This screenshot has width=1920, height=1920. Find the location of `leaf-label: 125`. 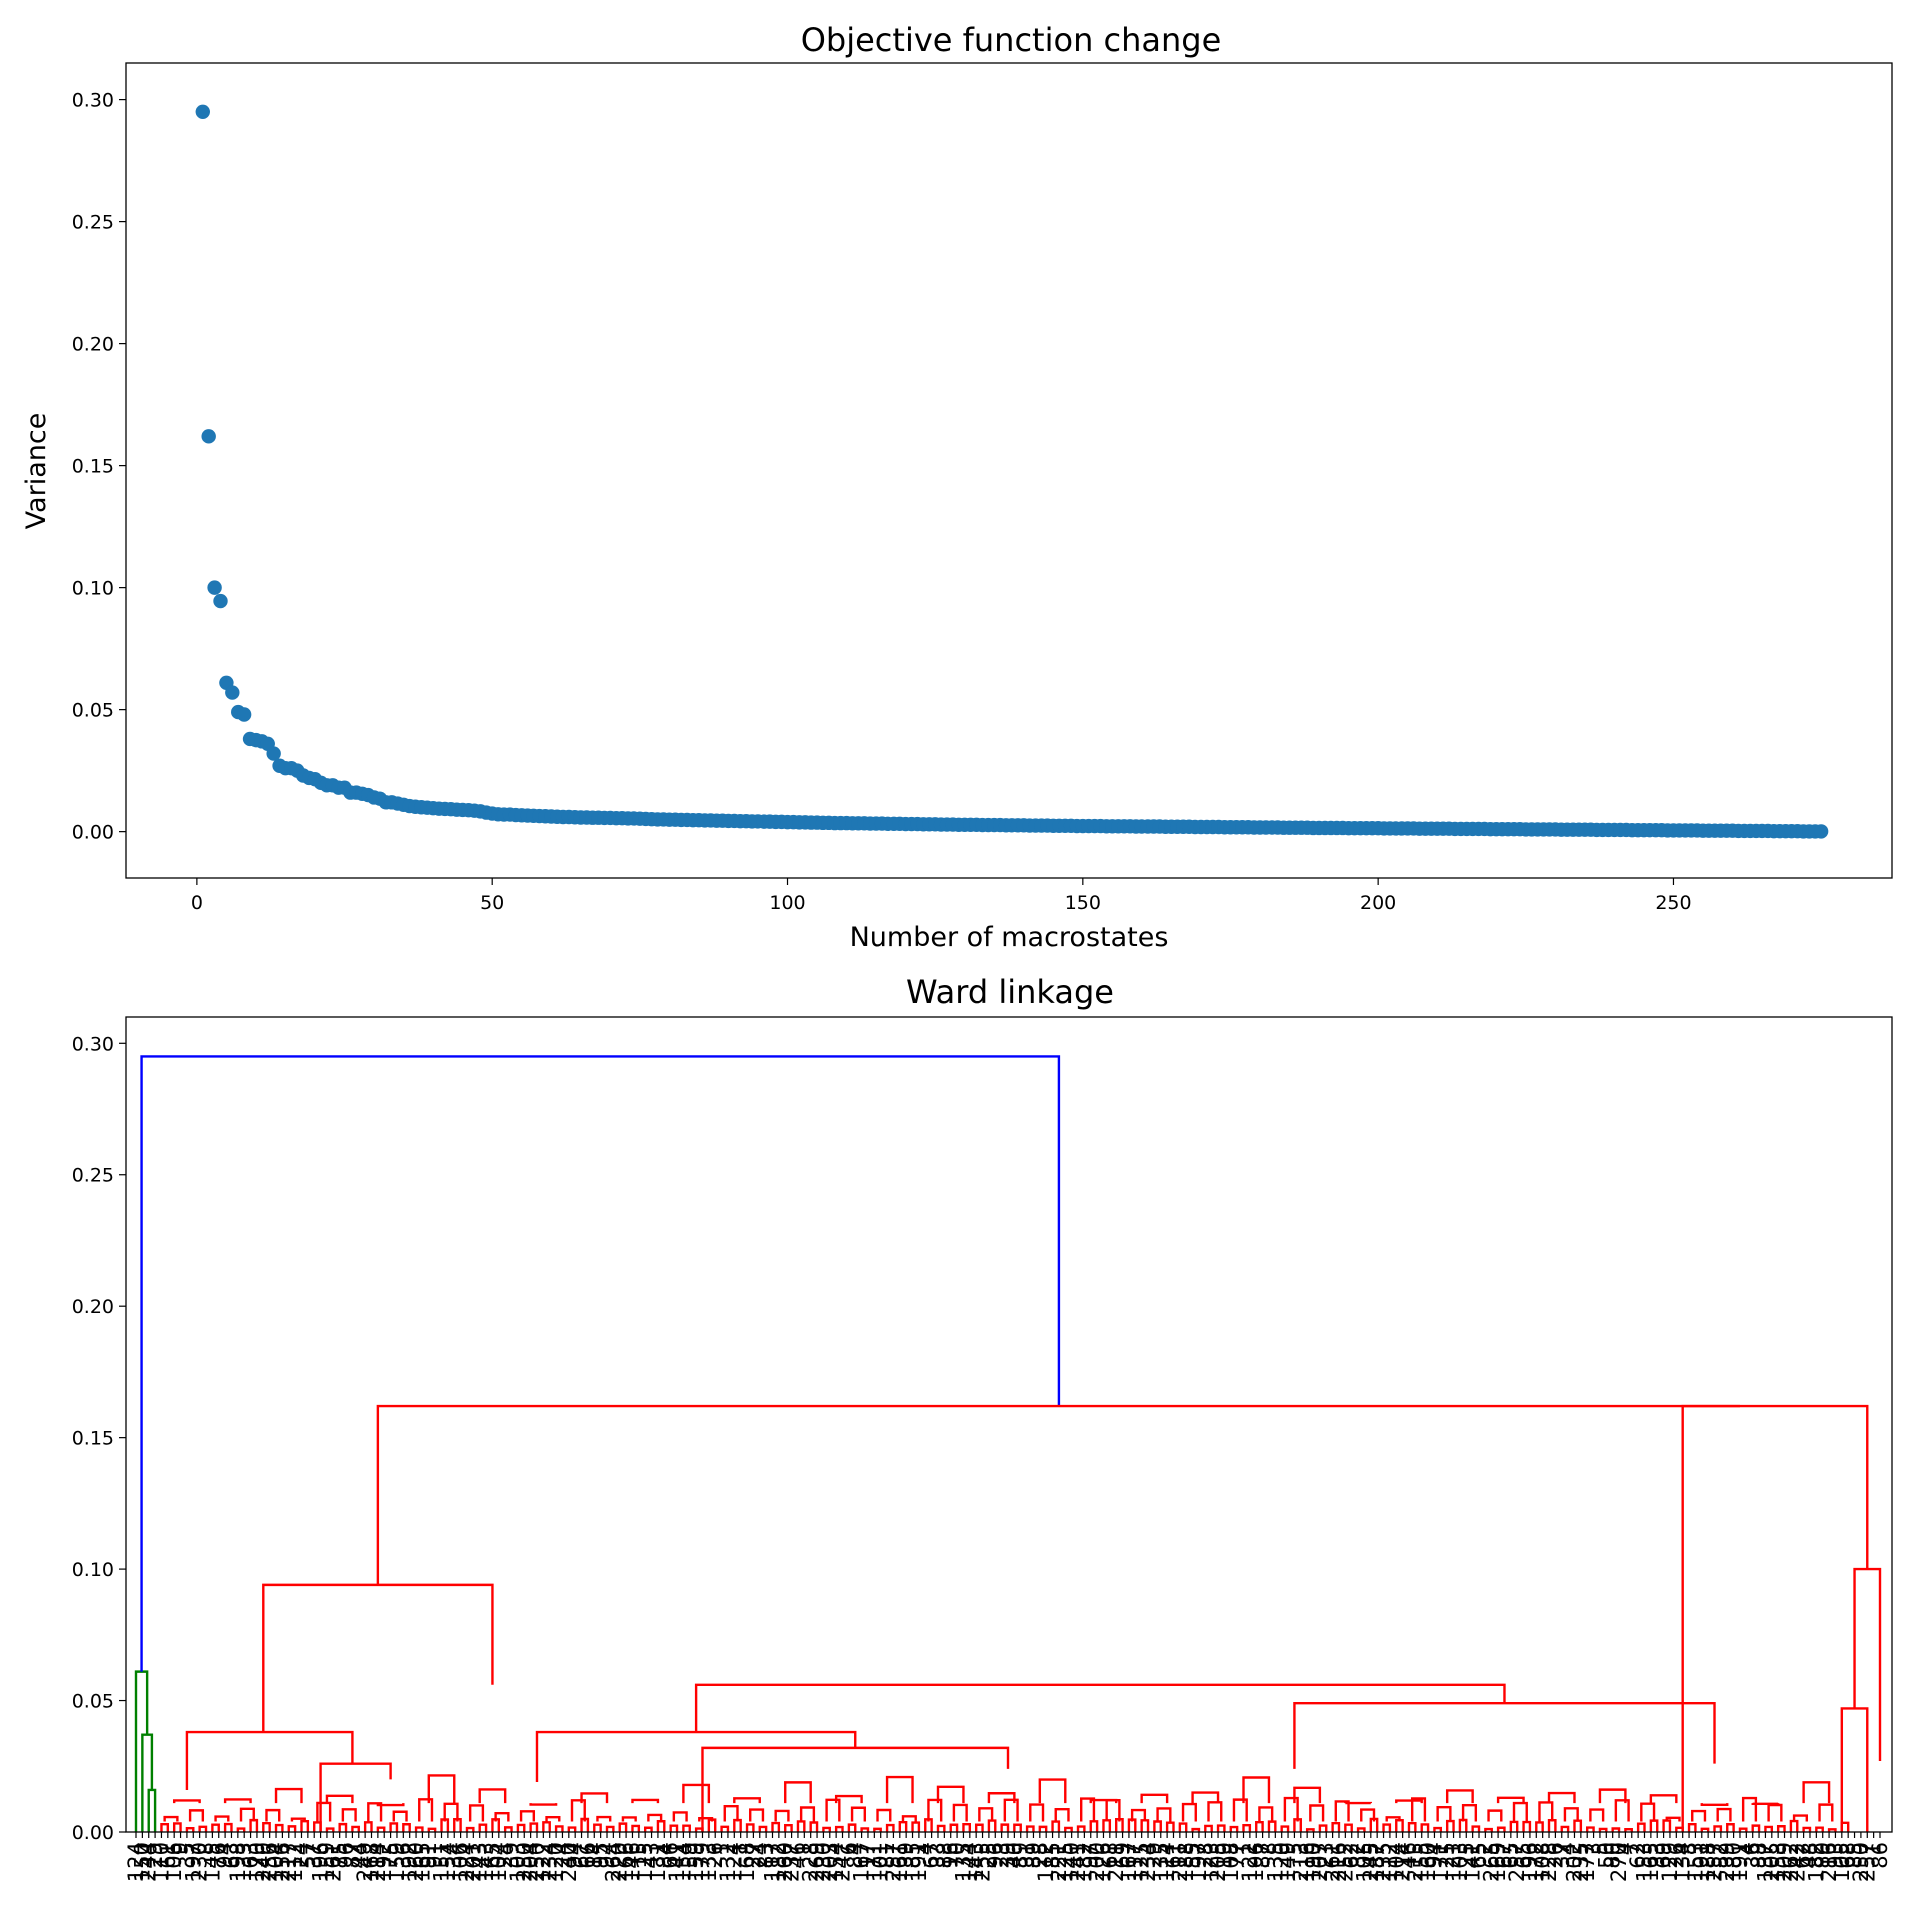

leaf-label: 125 is located at coordinates (645, 1862).